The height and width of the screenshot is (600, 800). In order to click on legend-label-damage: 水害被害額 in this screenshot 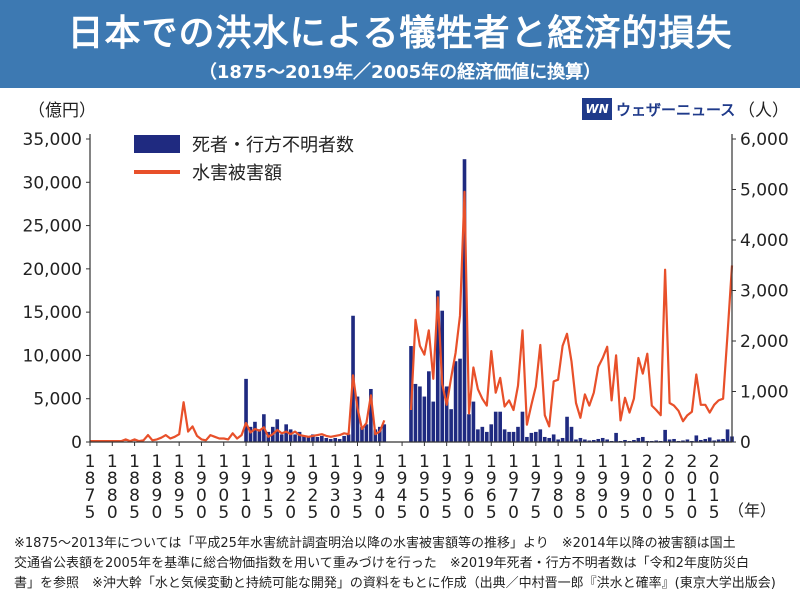, I will do `click(237, 173)`.